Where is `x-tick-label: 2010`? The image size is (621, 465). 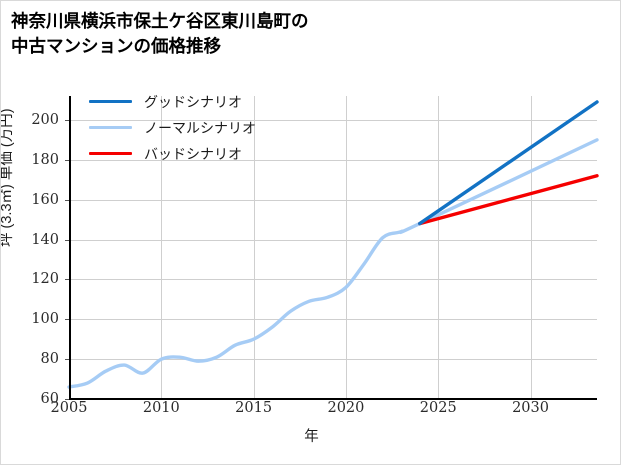
x-tick-label: 2010 is located at coordinates (161, 408).